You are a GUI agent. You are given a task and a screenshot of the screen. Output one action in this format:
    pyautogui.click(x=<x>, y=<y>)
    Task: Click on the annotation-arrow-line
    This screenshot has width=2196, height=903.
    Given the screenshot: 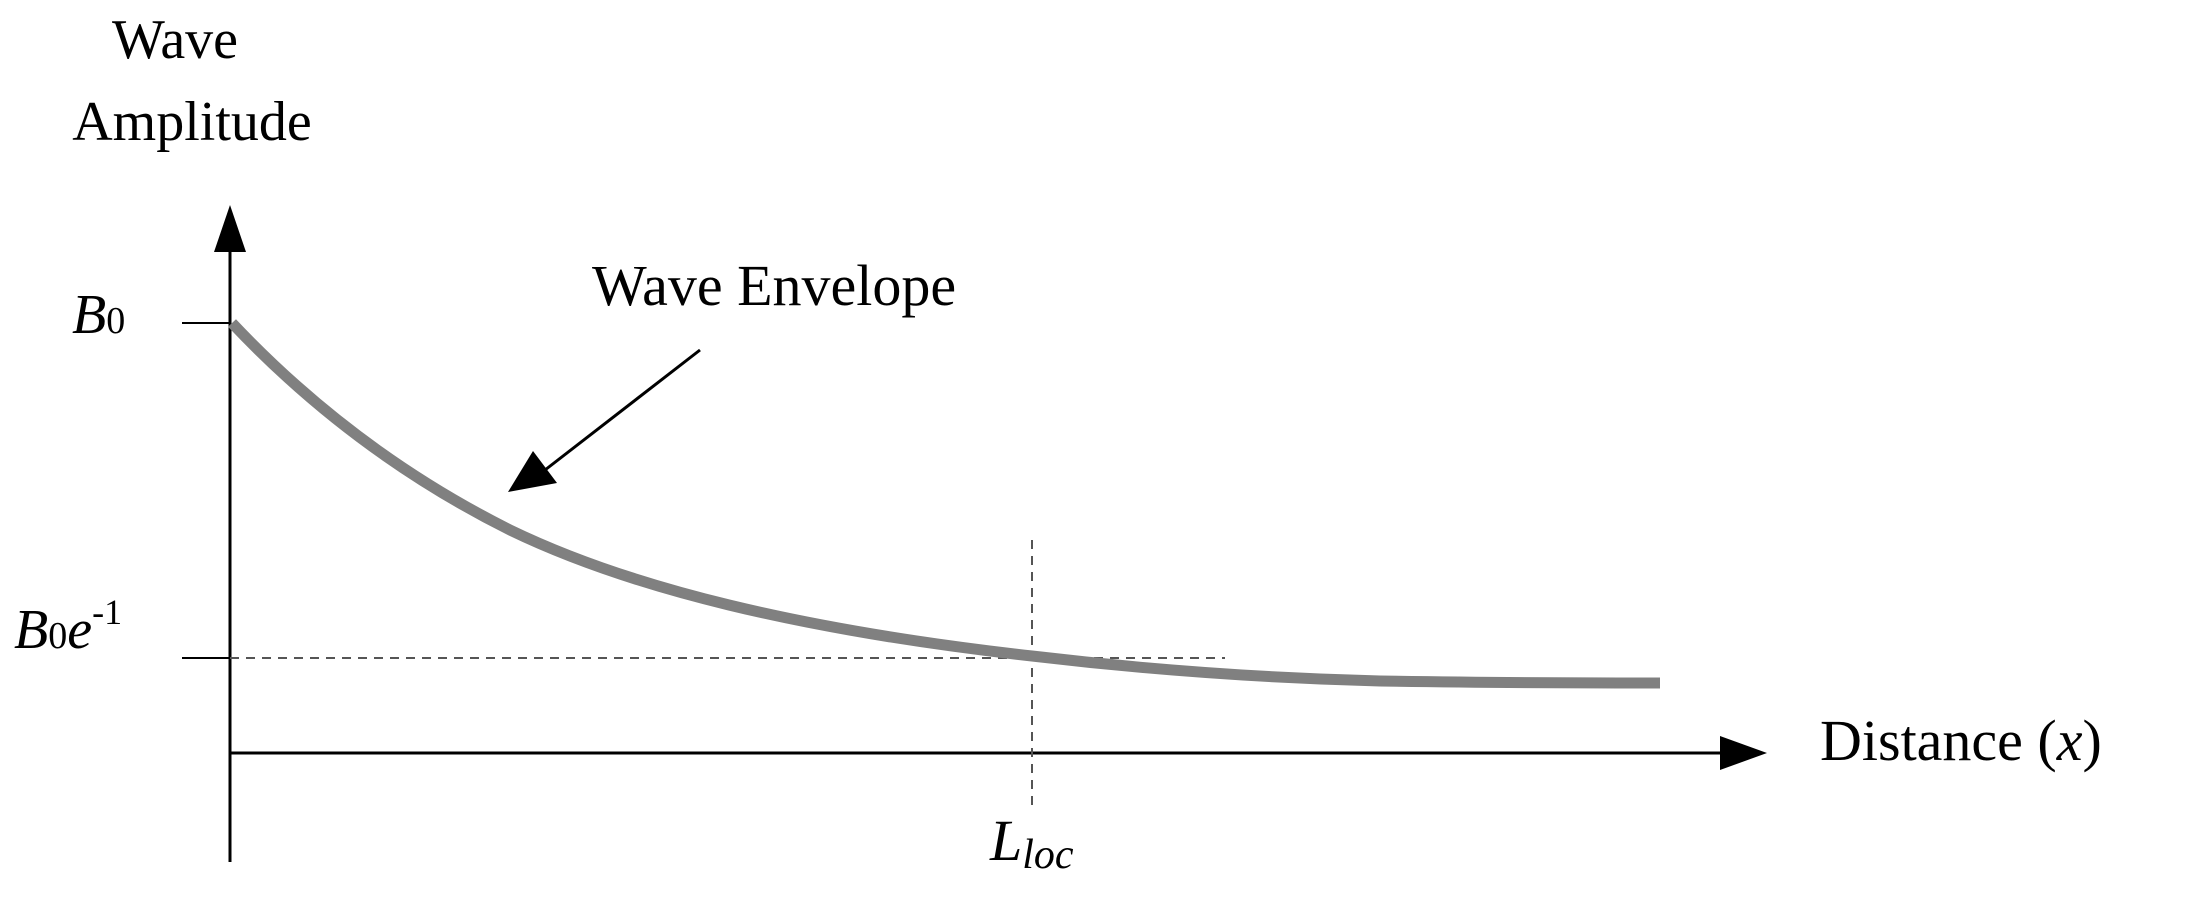 What is the action you would take?
    pyautogui.click(x=622, y=410)
    